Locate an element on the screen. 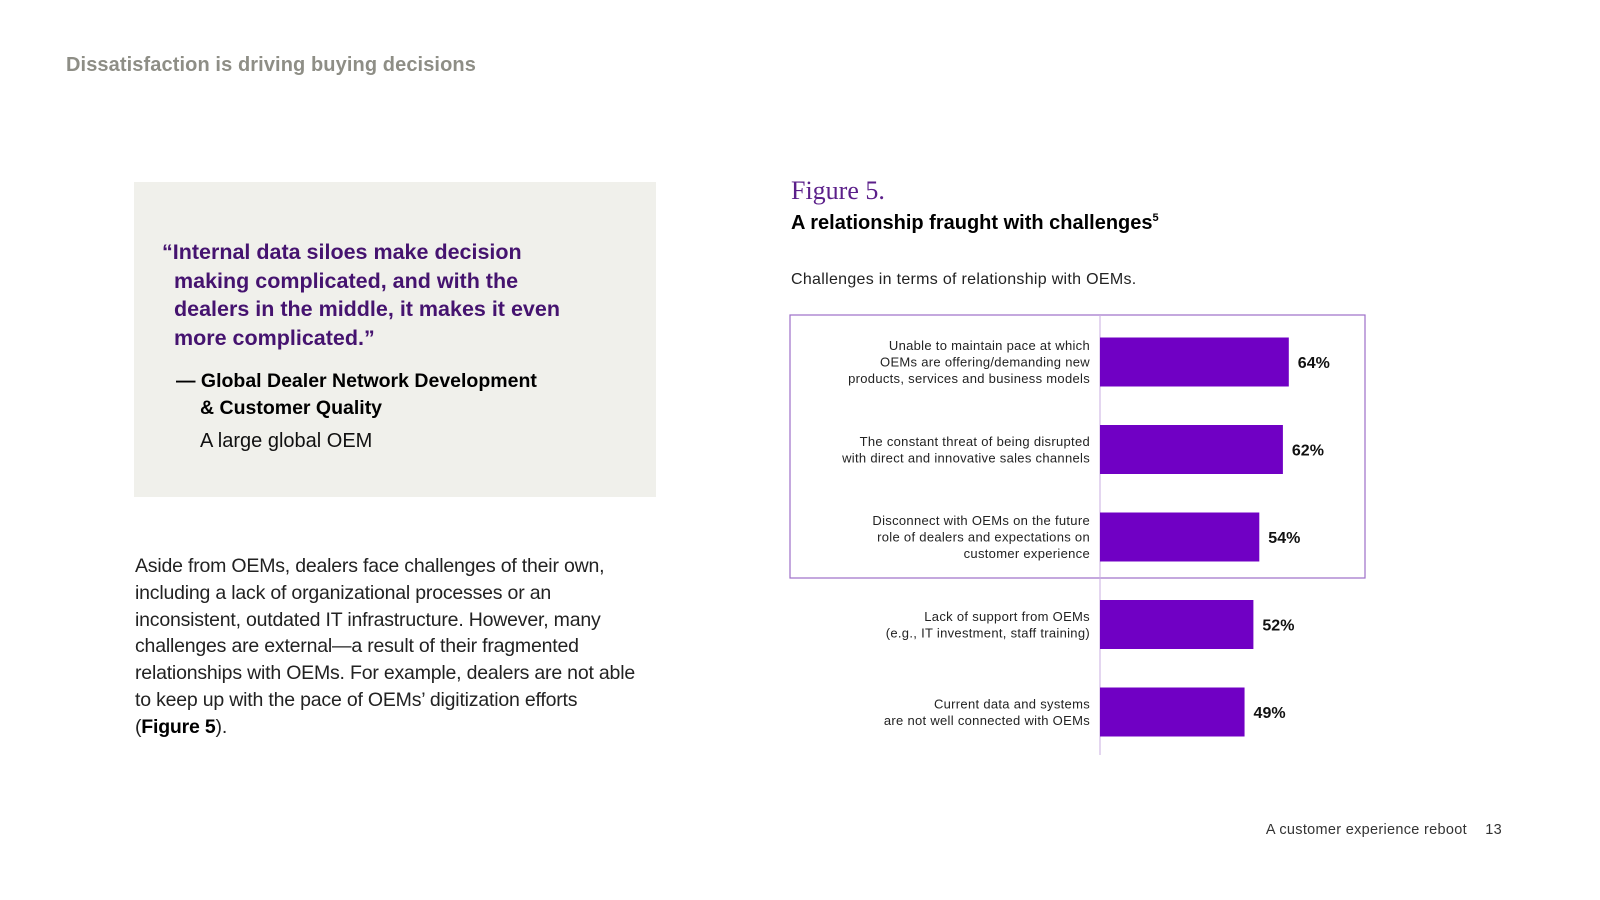  quote-line: making complicated, and with the is located at coordinates (346, 280).